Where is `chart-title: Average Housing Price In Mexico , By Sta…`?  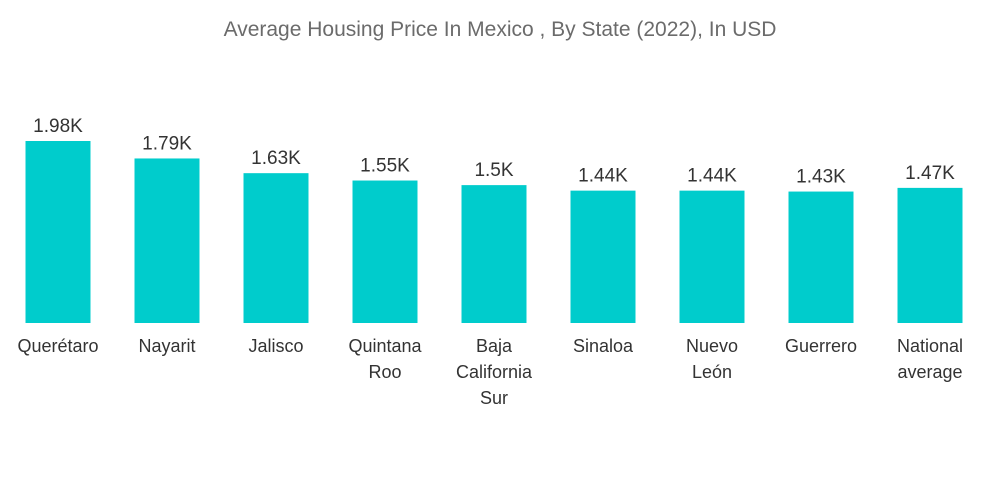 chart-title: Average Housing Price In Mexico , By Sta… is located at coordinates (500, 29).